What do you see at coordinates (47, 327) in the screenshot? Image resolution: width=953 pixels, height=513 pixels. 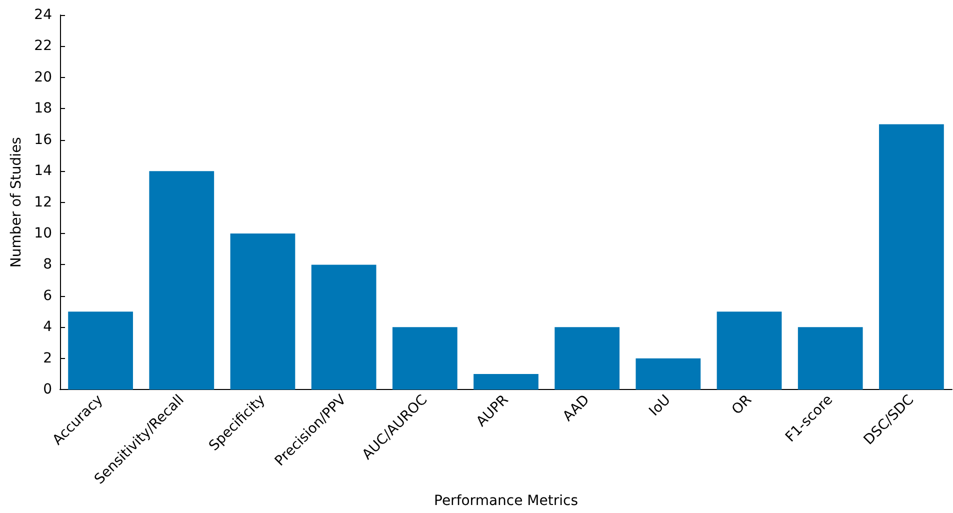 I see `y-tick-label: 4` at bounding box center [47, 327].